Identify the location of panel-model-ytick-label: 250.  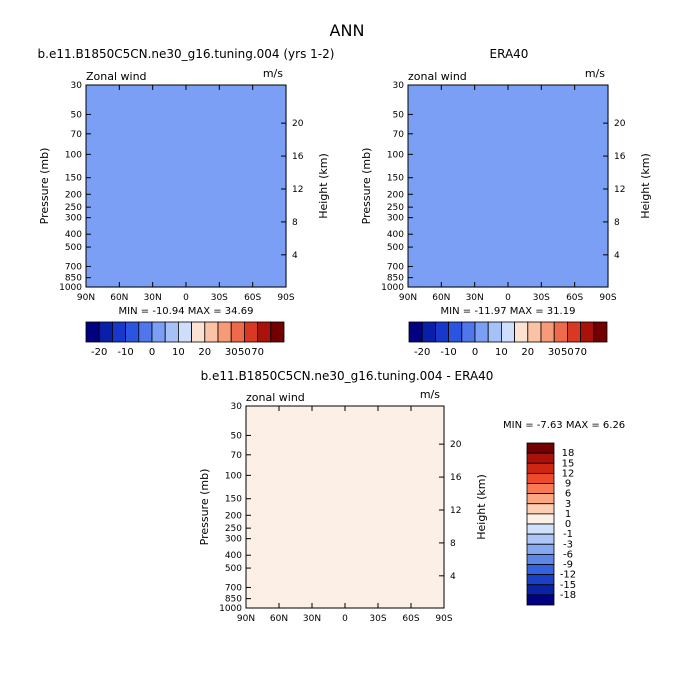
(73, 208).